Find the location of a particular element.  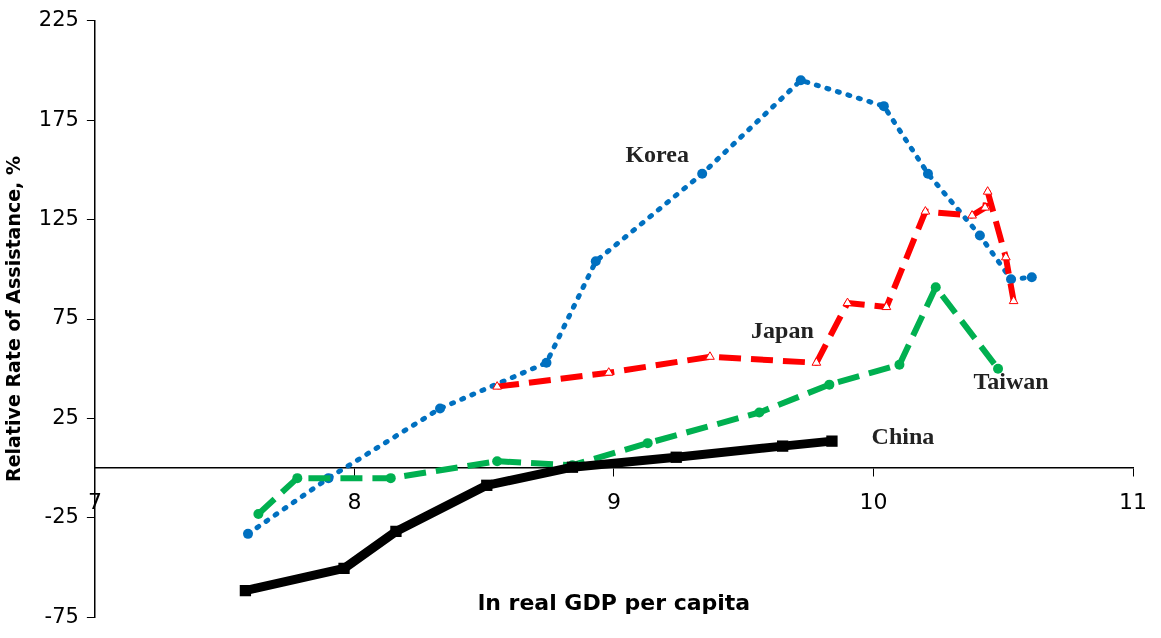

x-tick-label: 8 is located at coordinates (354, 502).